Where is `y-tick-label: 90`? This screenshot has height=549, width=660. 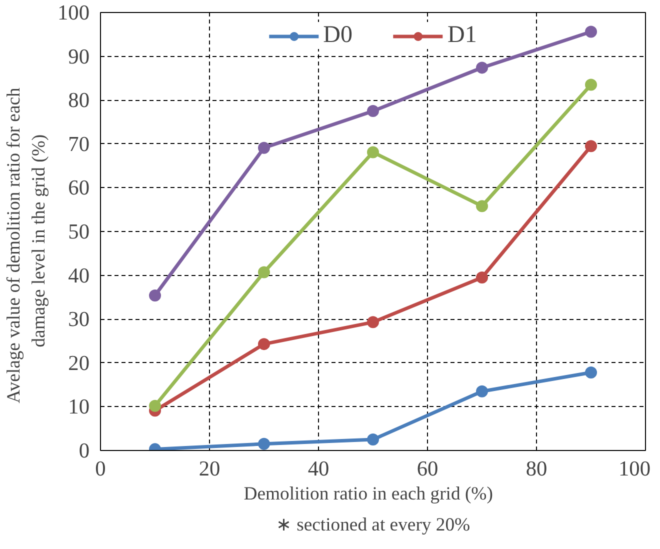 y-tick-label: 90 is located at coordinates (79, 56).